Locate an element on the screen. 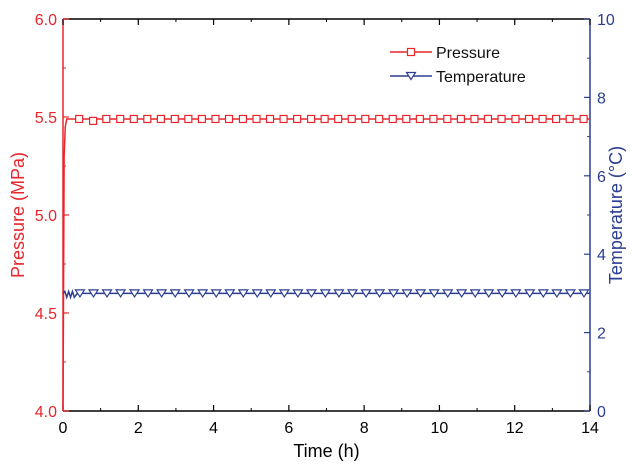 This screenshot has width=635, height=469. left-y-tick-label: 6.0 is located at coordinates (46, 20).